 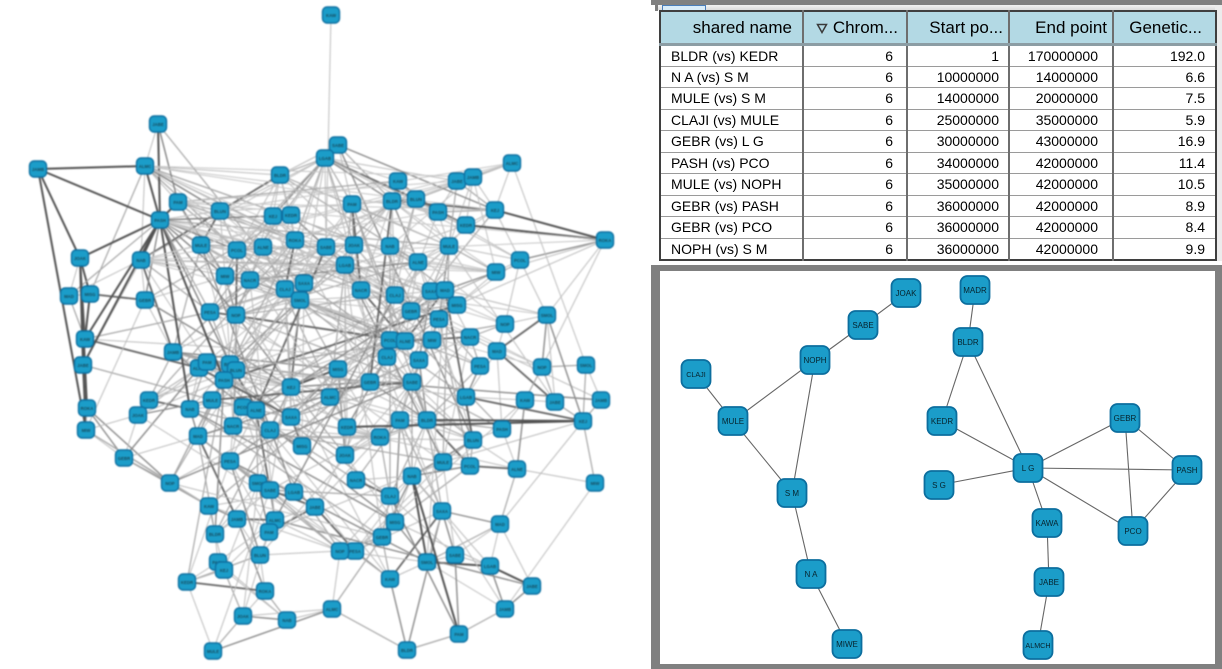 I want to click on svg-text: PESA, so click(x=480, y=366).